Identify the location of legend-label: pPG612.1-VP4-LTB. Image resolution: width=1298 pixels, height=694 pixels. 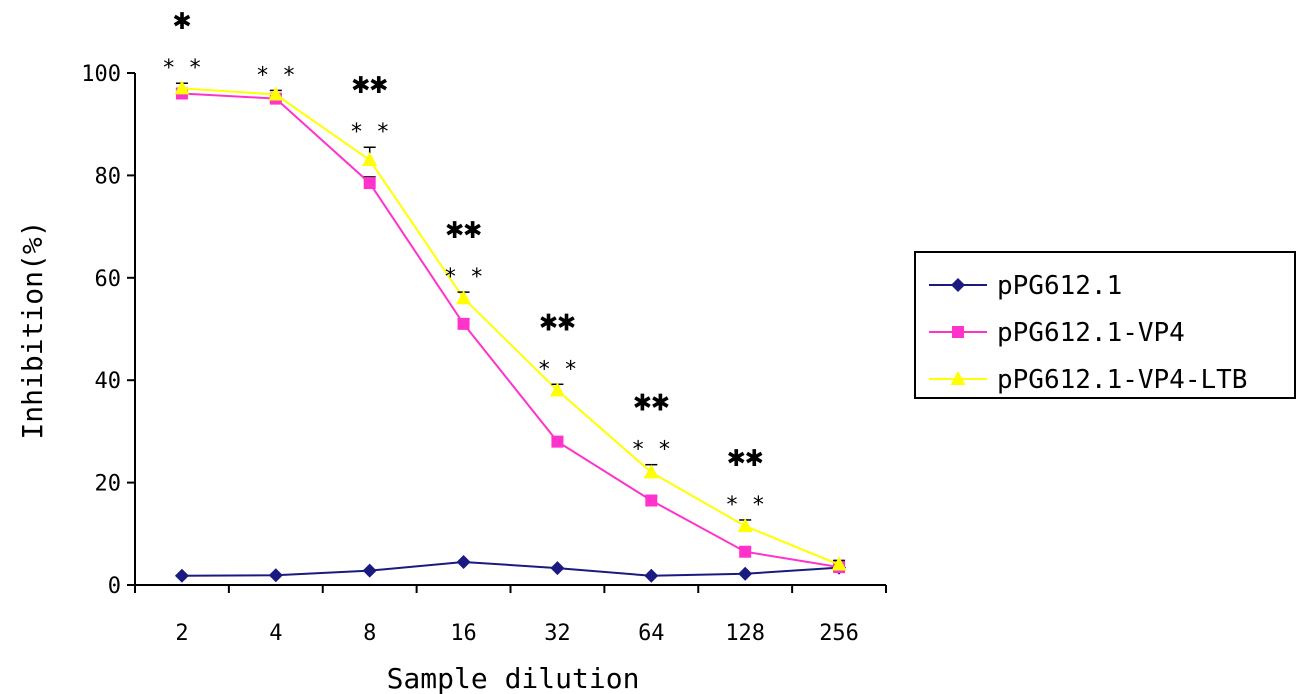
(1122, 380).